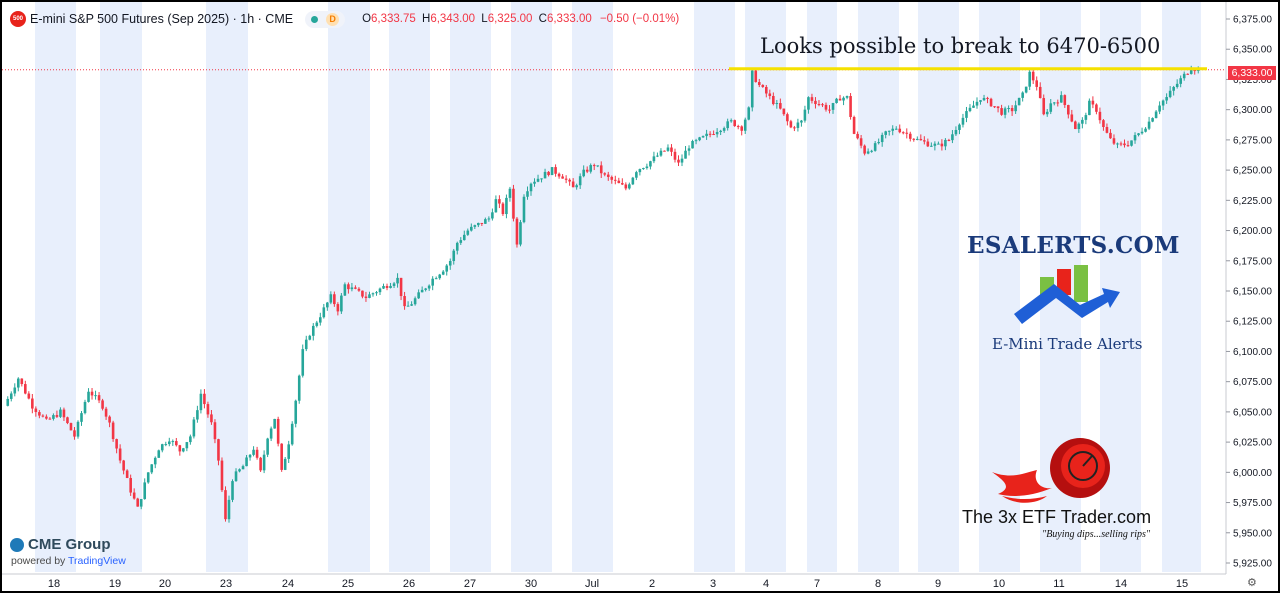 This screenshot has width=1280, height=593. What do you see at coordinates (1252, 583) in the screenshot?
I see `settings-icon: ⚙` at bounding box center [1252, 583].